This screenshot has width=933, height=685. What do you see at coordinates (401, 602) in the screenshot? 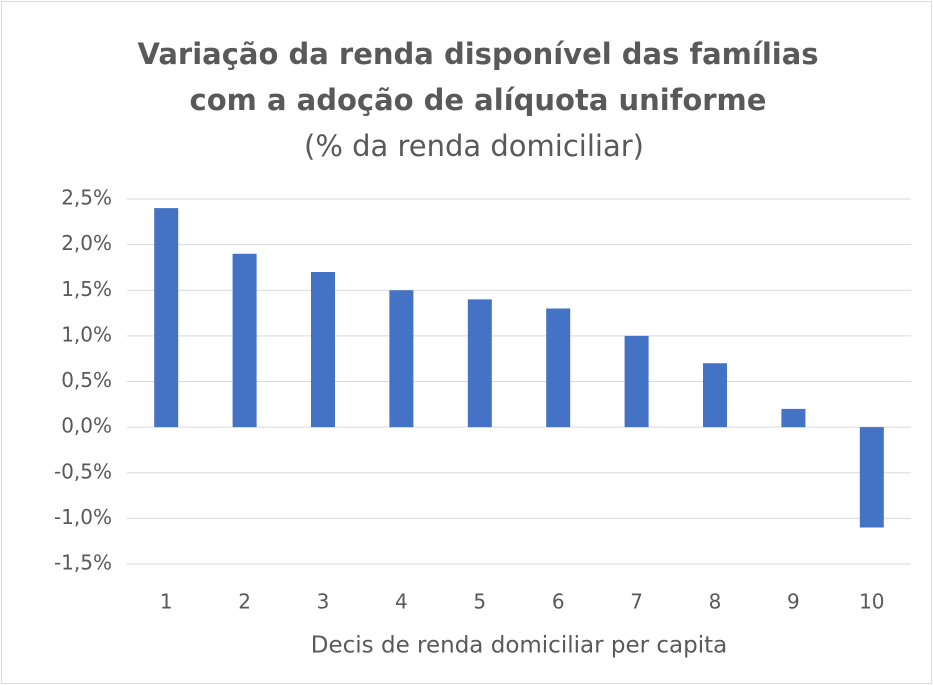
I see `x-tick-label: 4` at bounding box center [401, 602].